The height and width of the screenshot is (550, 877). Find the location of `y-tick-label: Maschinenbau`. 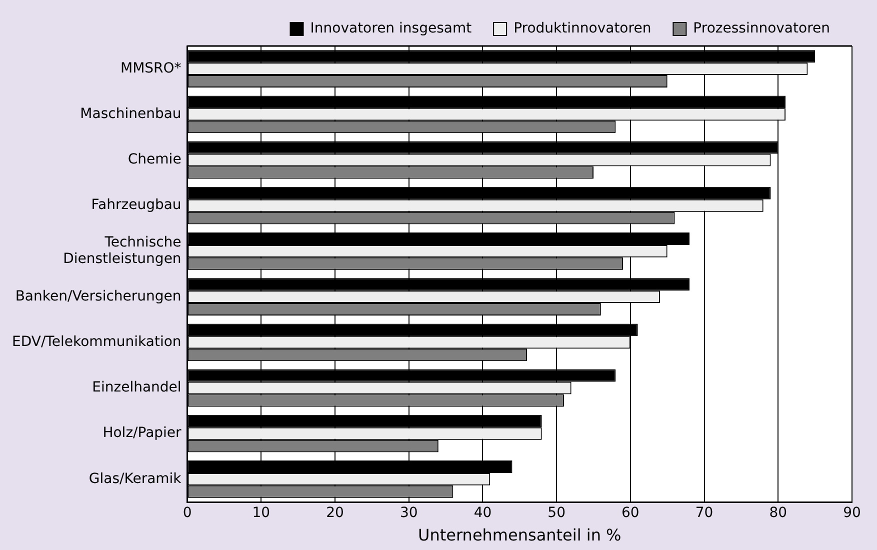

y-tick-label: Maschinenbau is located at coordinates (131, 114).